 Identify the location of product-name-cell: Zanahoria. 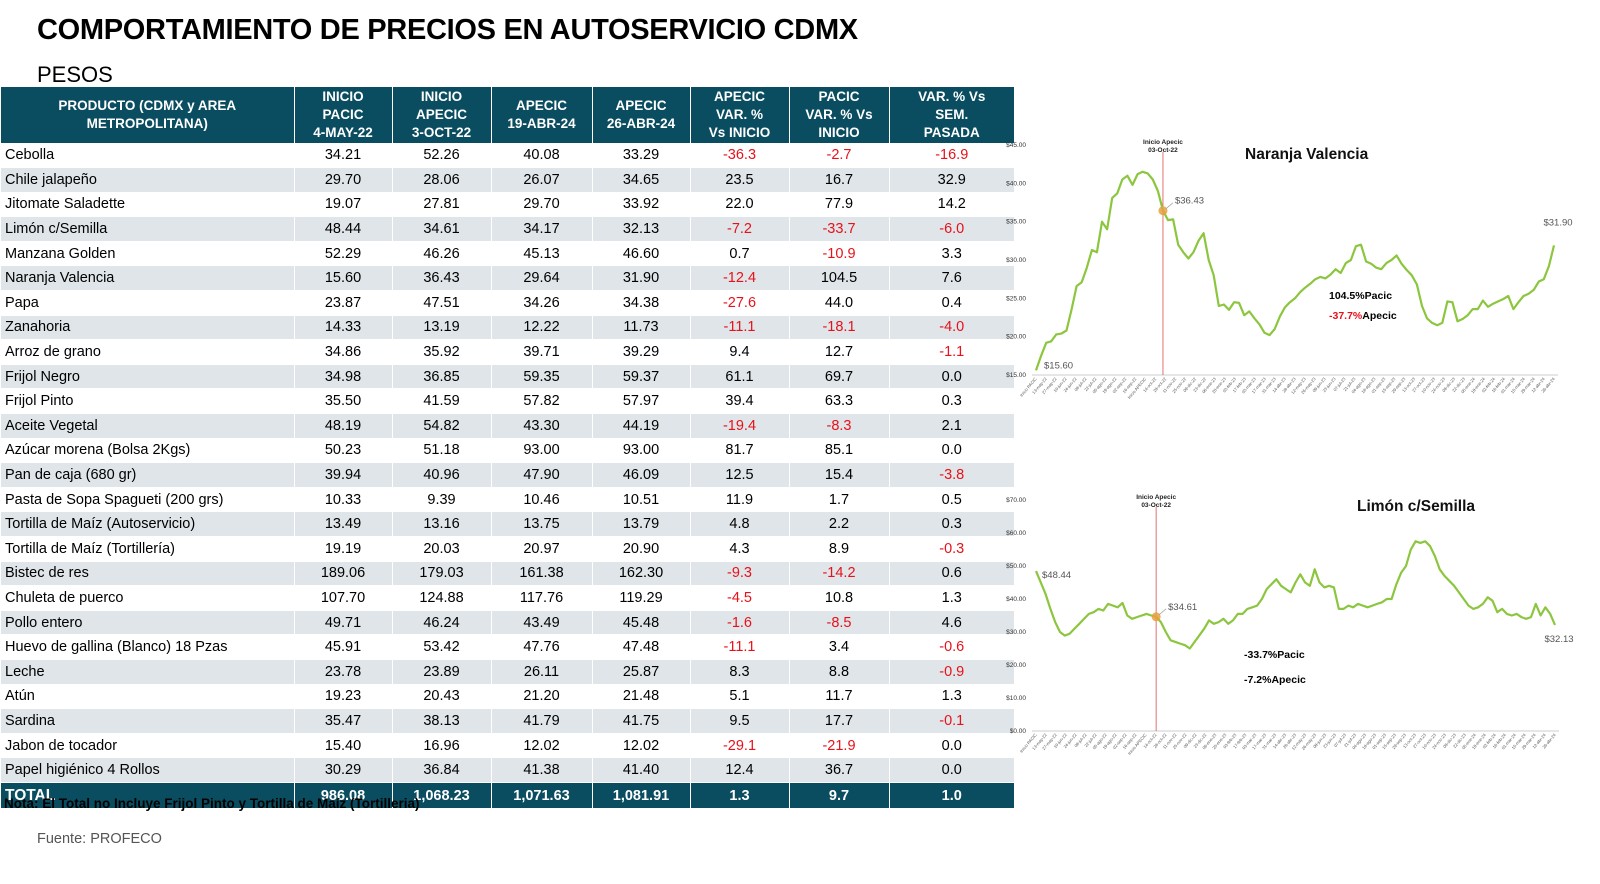
(147, 327).